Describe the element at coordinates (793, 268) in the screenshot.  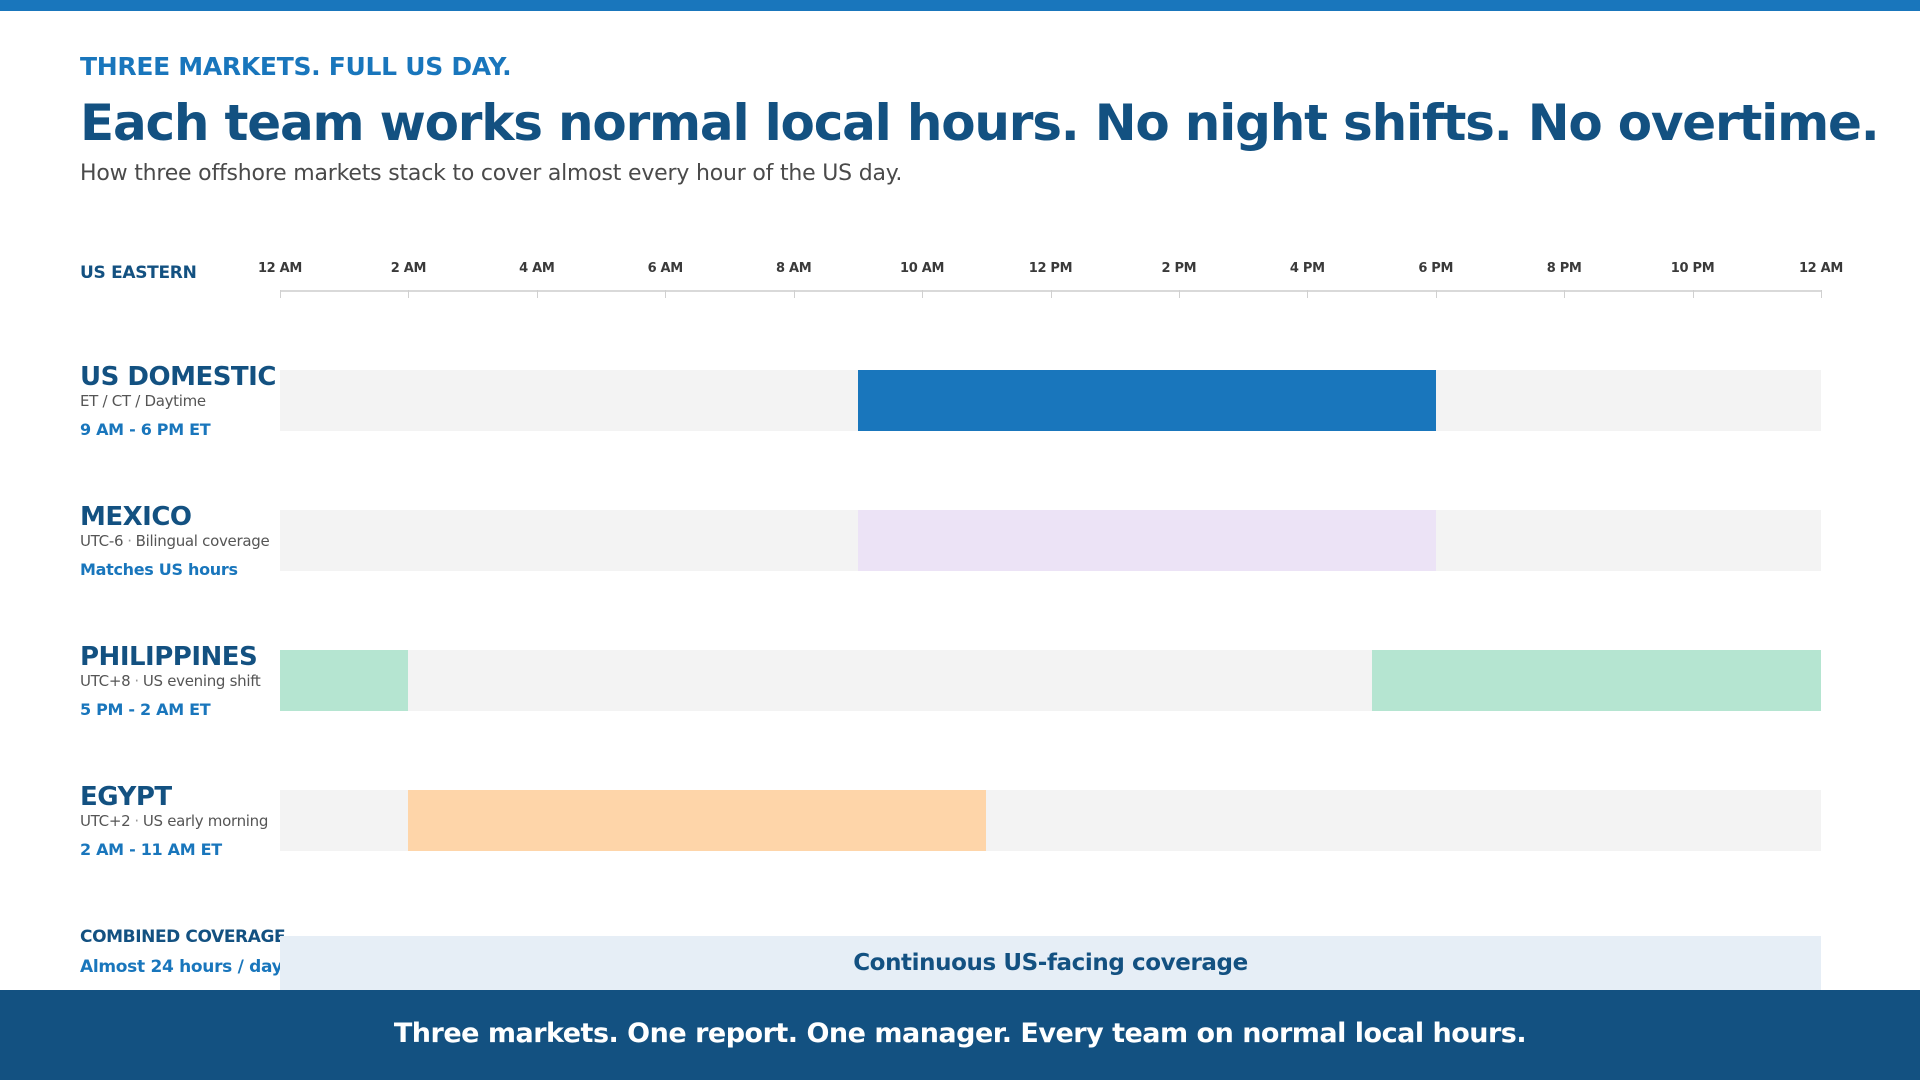
I see `axis-tick-label: 8 AM` at that location.